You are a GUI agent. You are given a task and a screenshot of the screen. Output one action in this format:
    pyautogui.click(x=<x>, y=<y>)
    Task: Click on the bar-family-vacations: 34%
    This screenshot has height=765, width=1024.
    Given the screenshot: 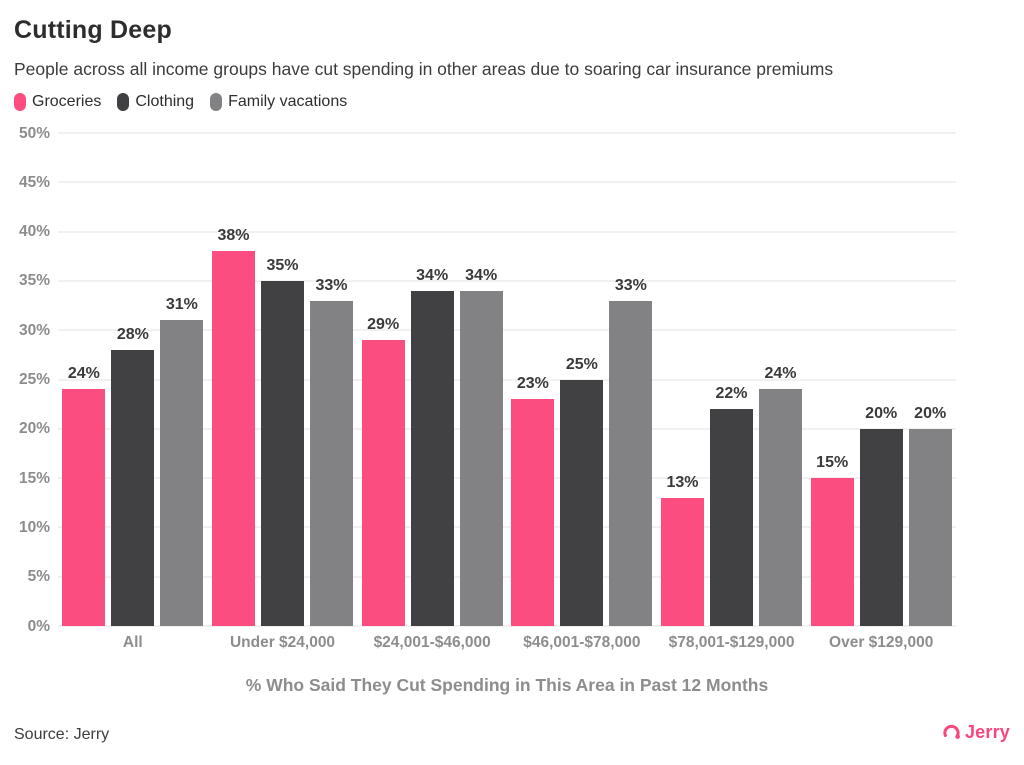 What is the action you would take?
    pyautogui.click(x=481, y=446)
    